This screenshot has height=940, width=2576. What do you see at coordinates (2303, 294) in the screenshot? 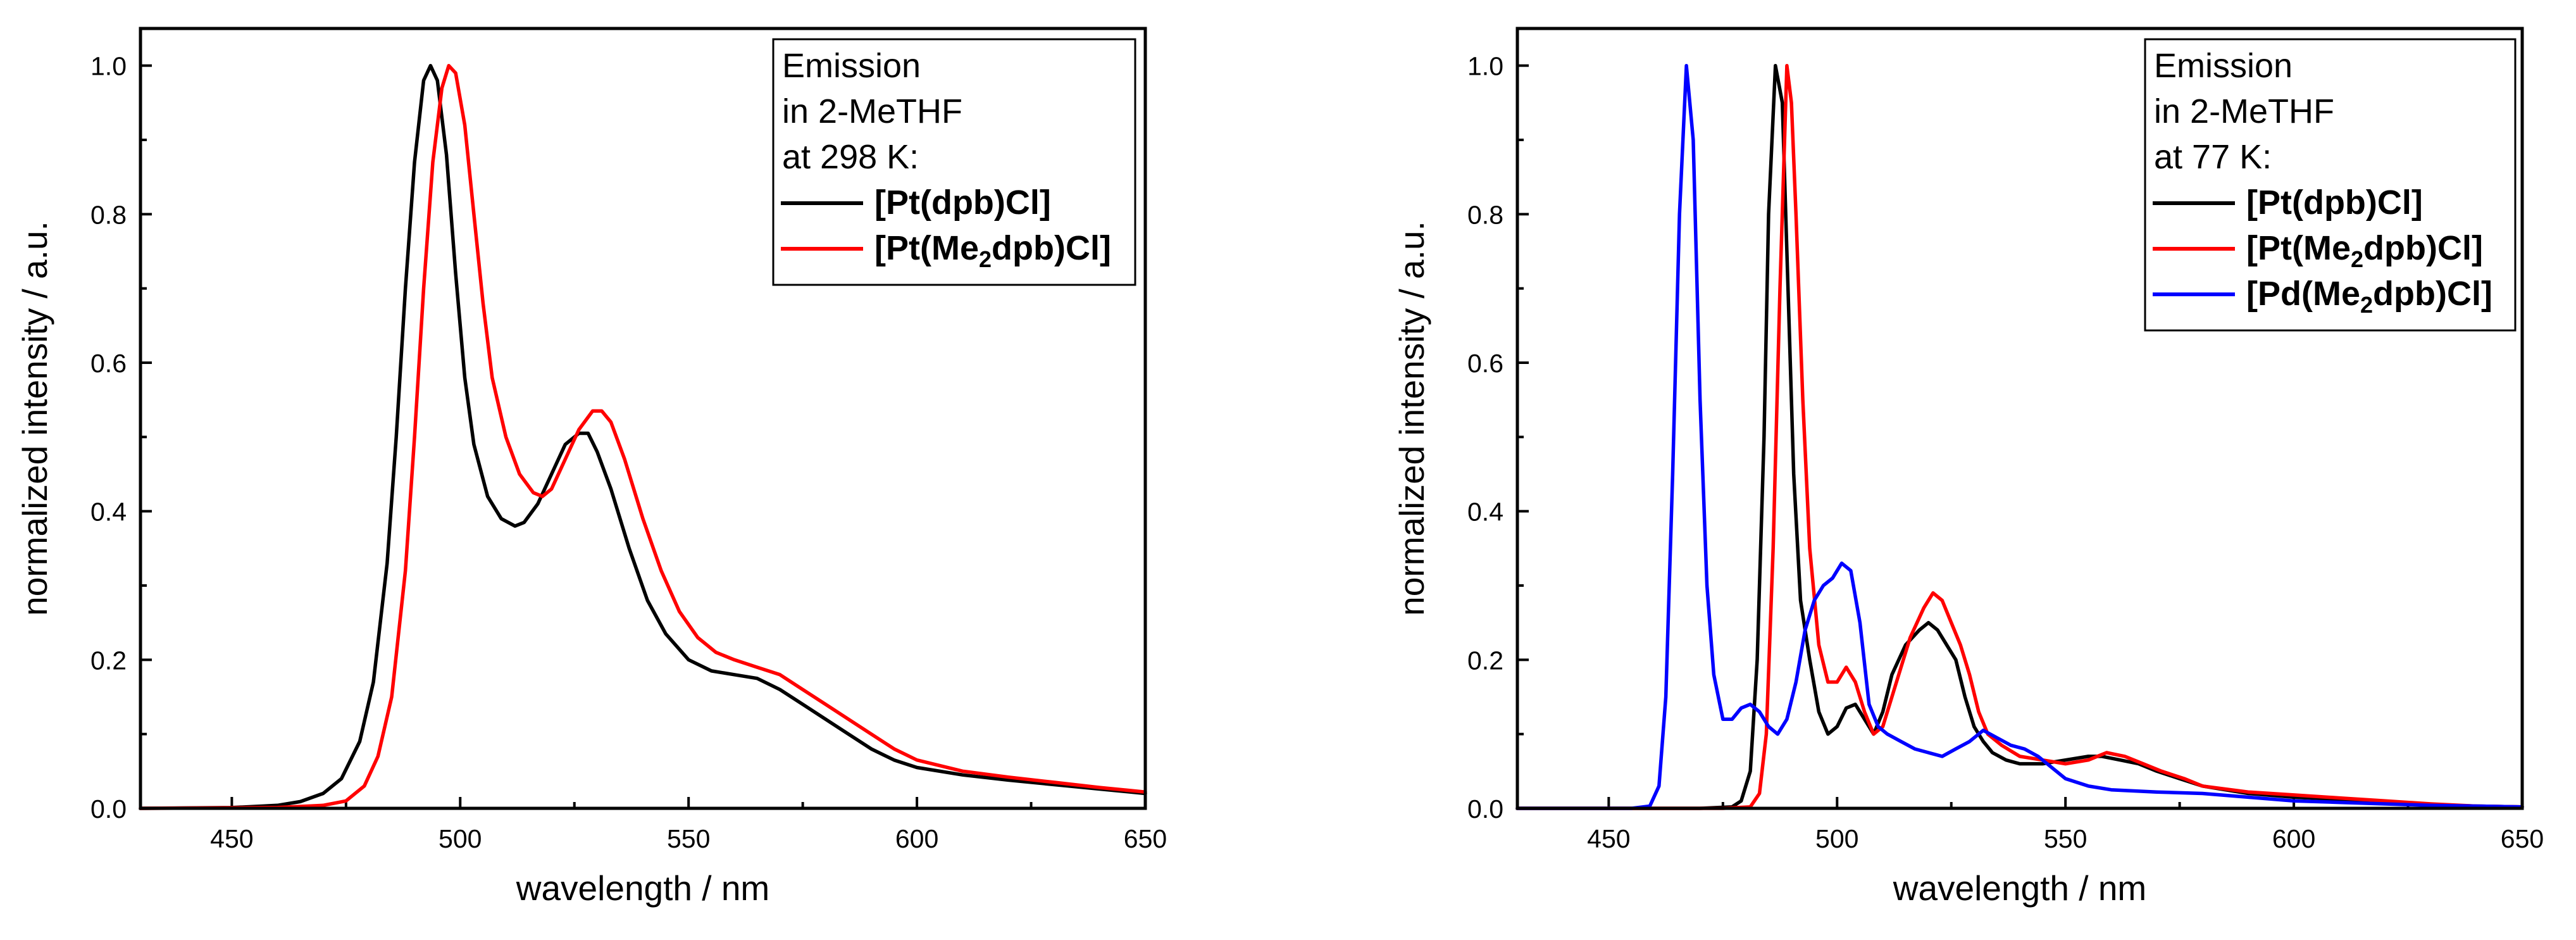
I see `legend-label-part: [Pd(Me` at bounding box center [2303, 294].